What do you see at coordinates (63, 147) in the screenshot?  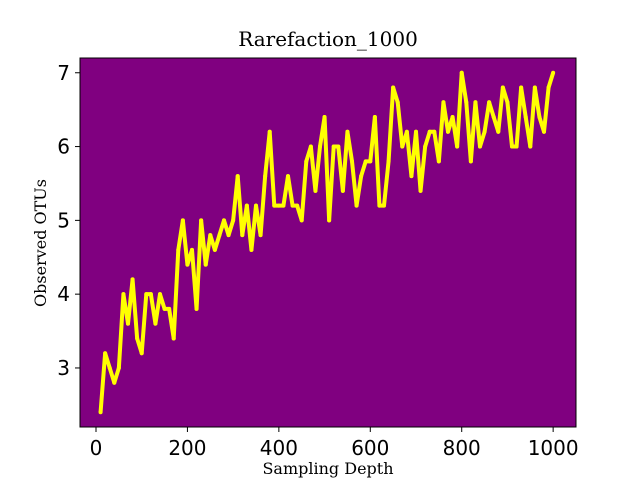 I see `y-tick-label: 6` at bounding box center [63, 147].